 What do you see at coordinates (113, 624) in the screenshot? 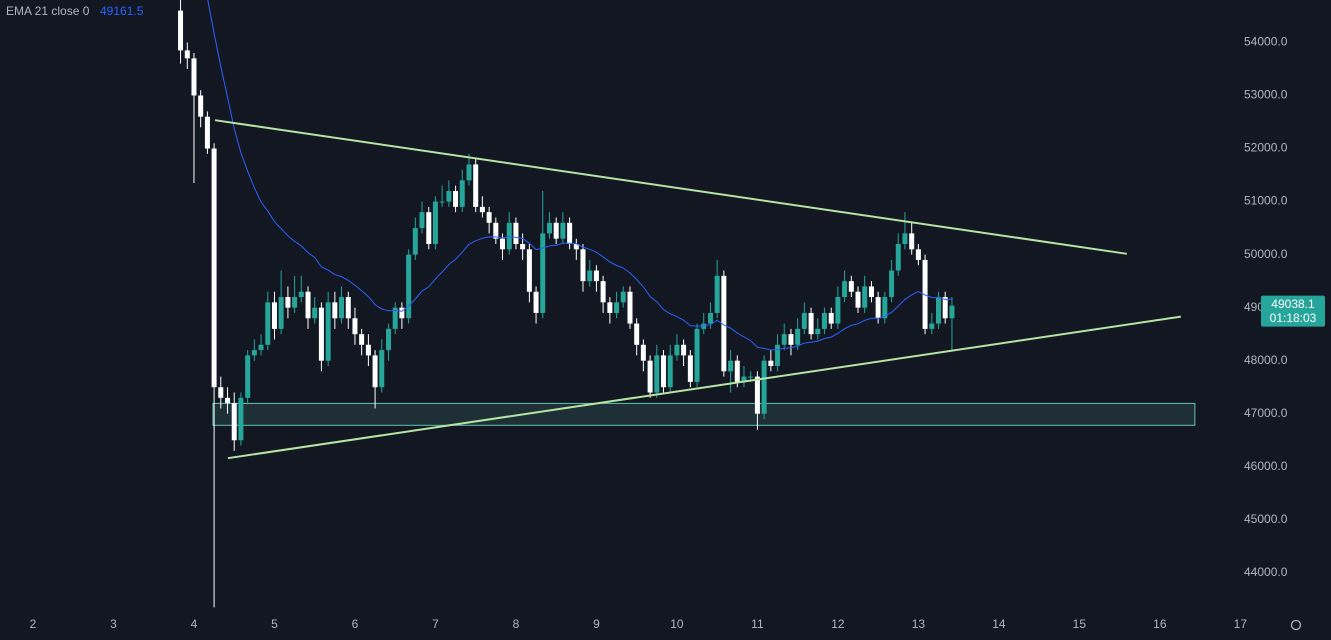
I see `x-tick-label: 3` at bounding box center [113, 624].